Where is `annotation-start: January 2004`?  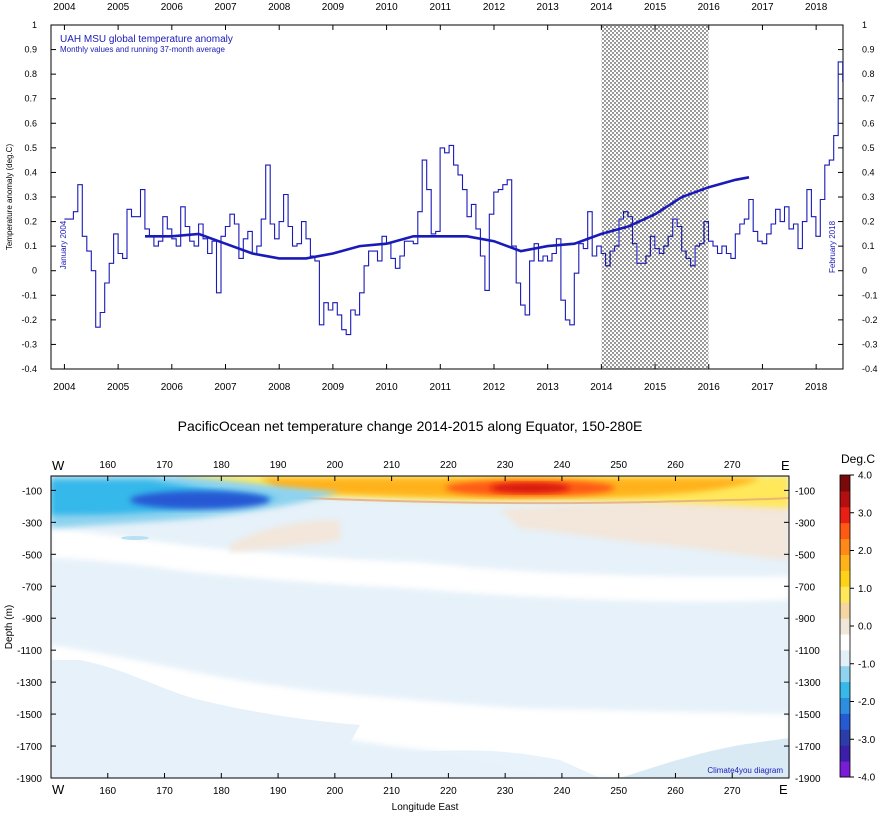 annotation-start: January 2004 is located at coordinates (63, 244).